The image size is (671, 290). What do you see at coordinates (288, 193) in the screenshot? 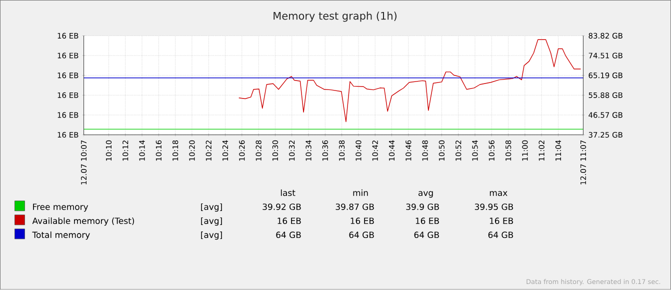
I see `text: last` at bounding box center [288, 193].